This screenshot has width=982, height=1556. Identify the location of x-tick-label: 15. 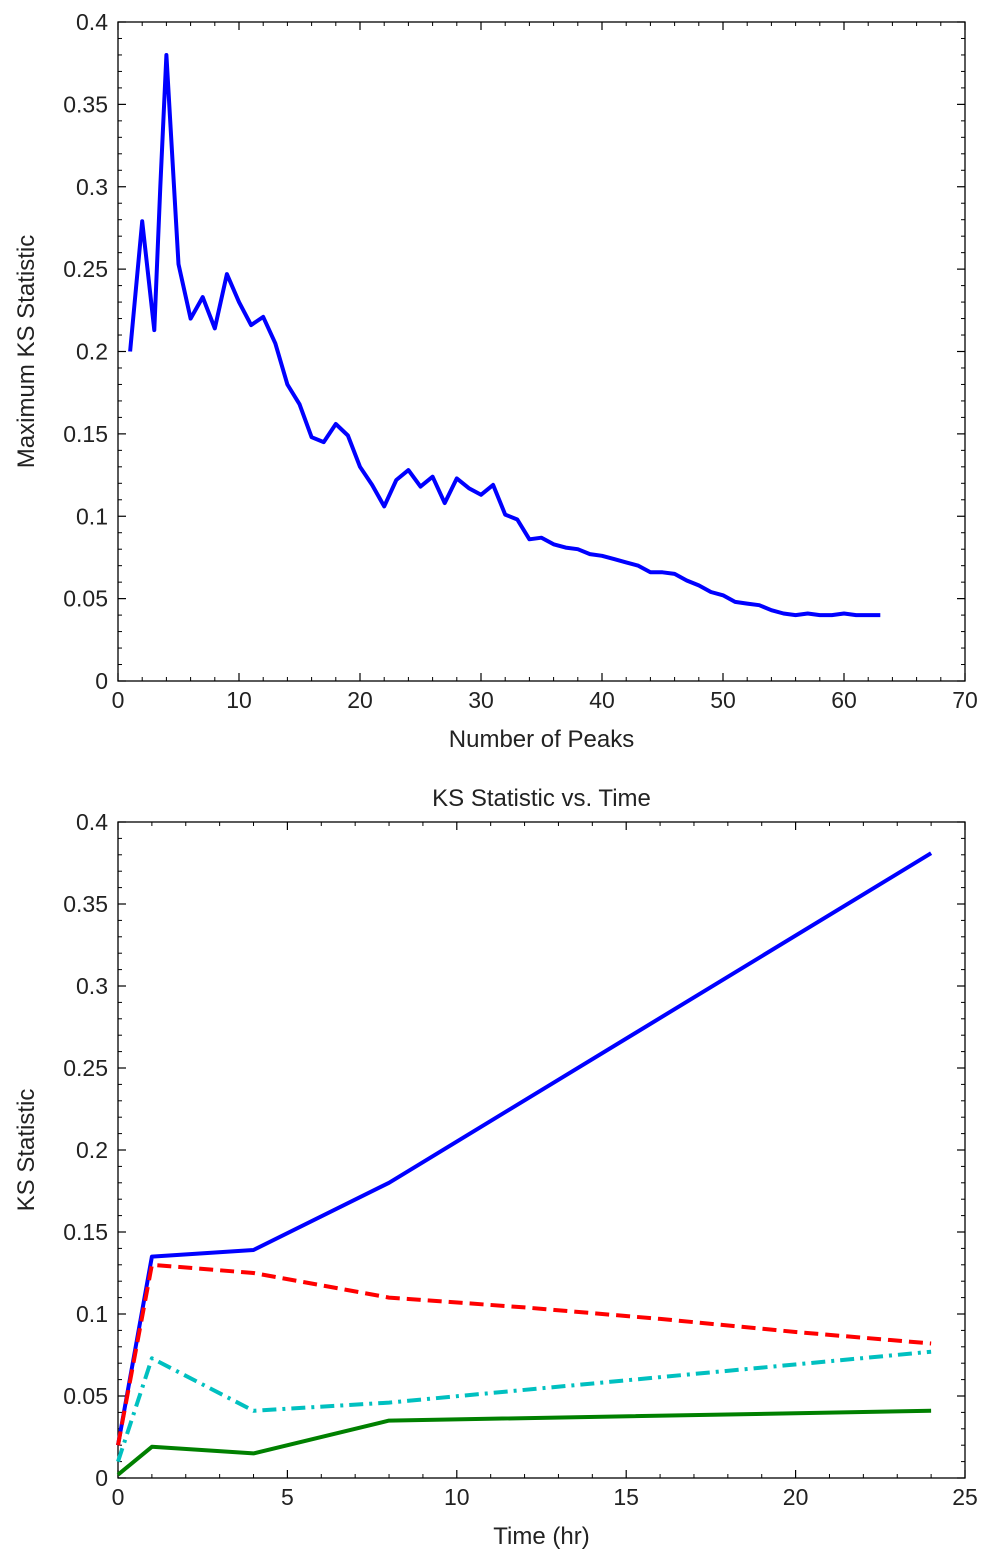
(626, 1497).